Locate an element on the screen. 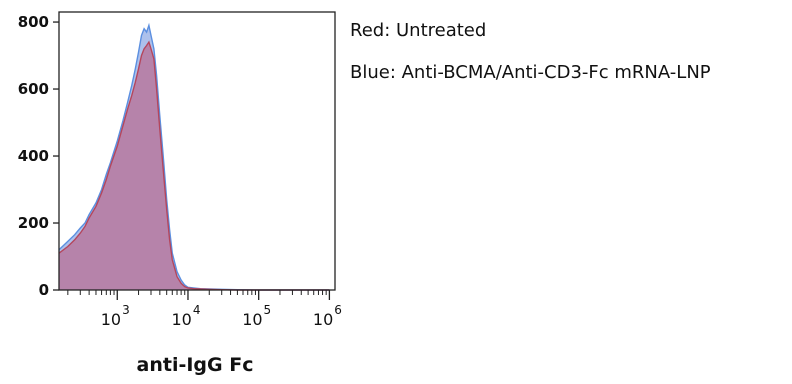  y-tick-label: 800 is located at coordinates (33, 22).